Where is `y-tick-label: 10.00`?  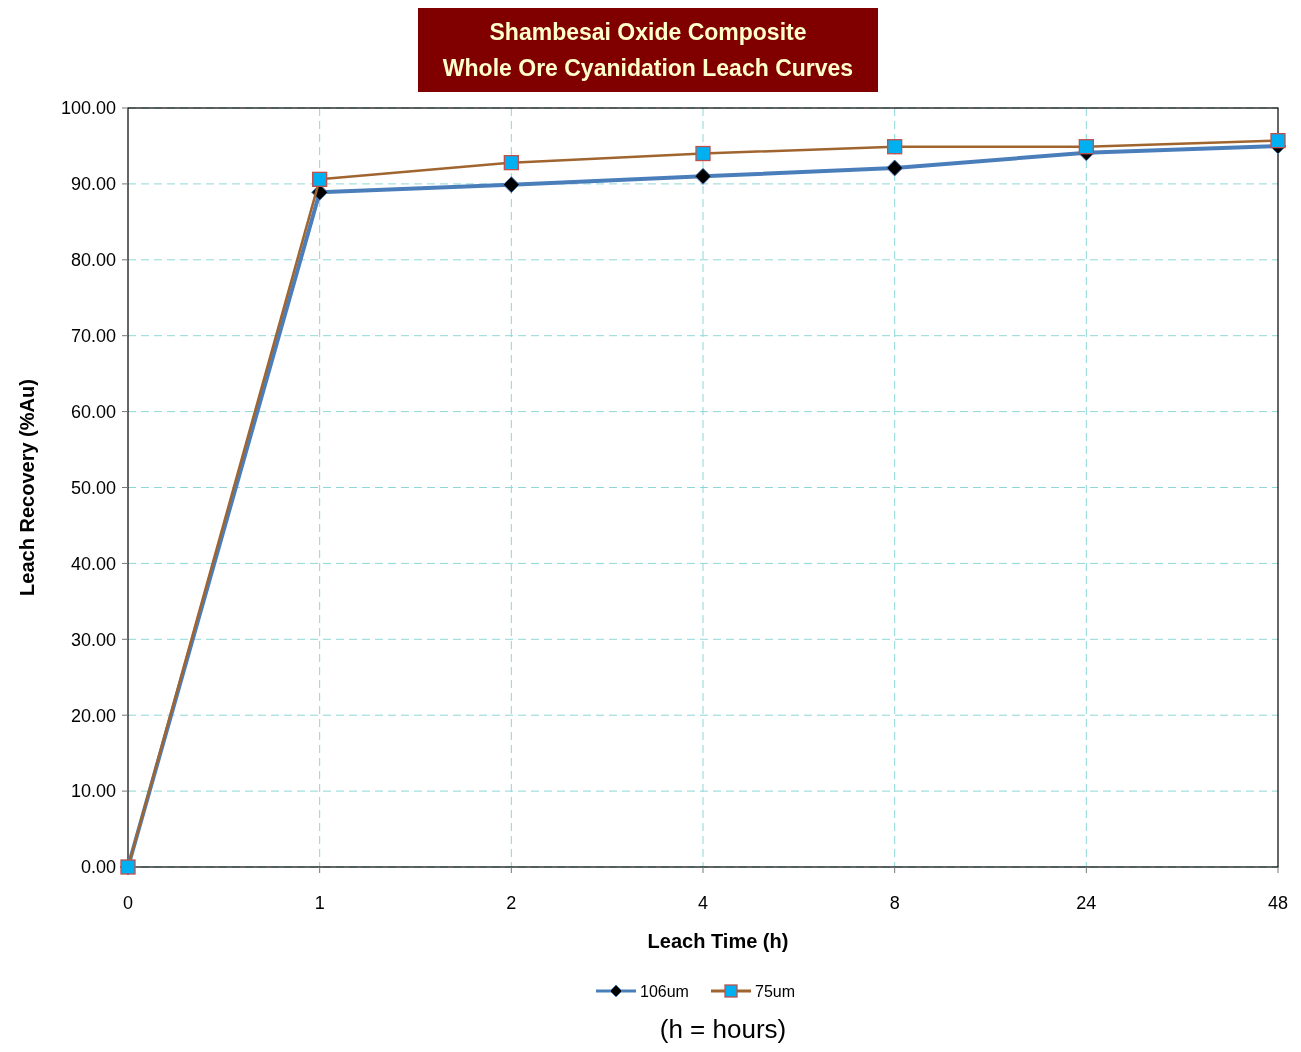 y-tick-label: 10.00 is located at coordinates (93, 791).